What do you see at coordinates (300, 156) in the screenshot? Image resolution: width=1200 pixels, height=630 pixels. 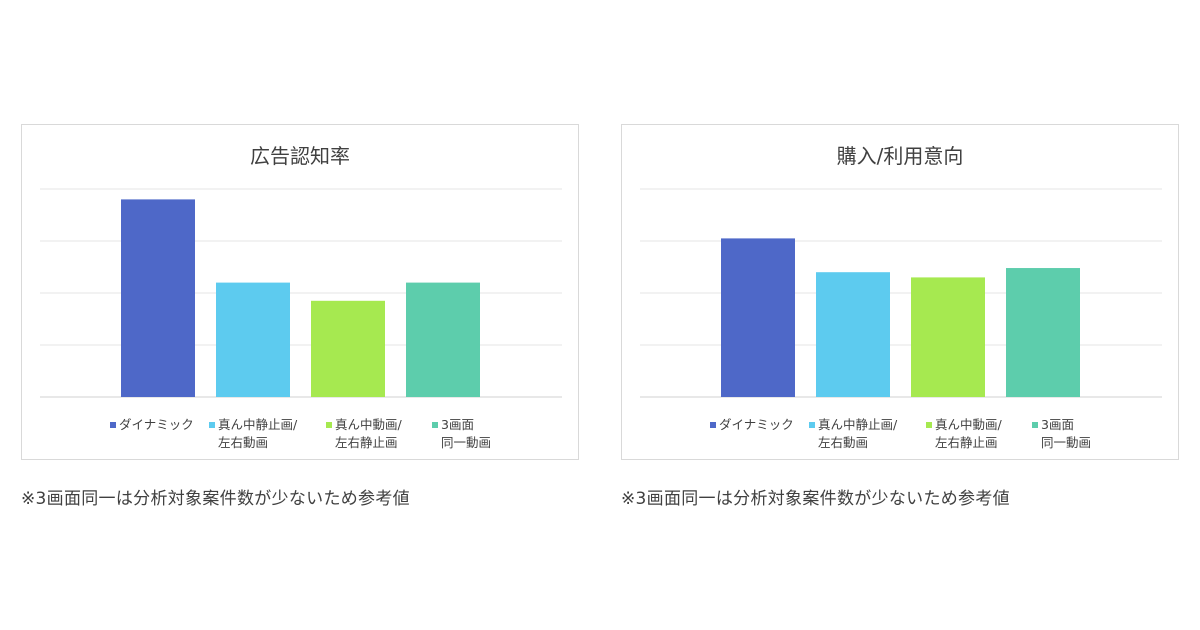 I see `chart-title: 広告認知率` at bounding box center [300, 156].